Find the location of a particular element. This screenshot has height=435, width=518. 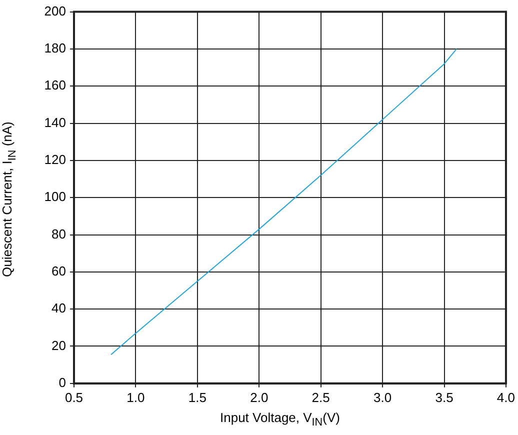

x-tick-label: 3.0 is located at coordinates (383, 397).